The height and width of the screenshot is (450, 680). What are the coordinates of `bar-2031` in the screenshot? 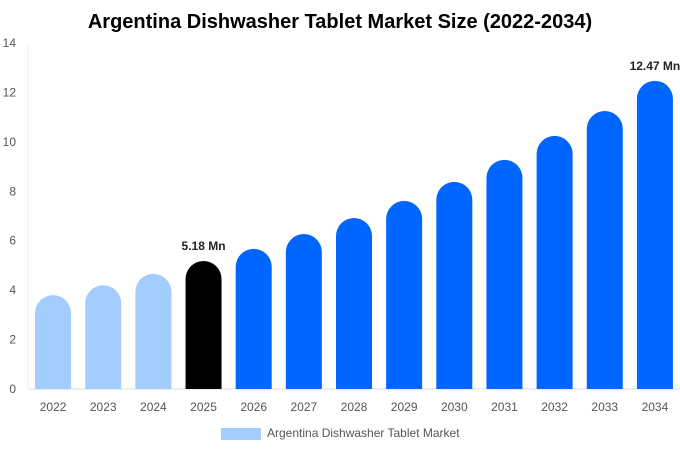 It's located at (504, 274).